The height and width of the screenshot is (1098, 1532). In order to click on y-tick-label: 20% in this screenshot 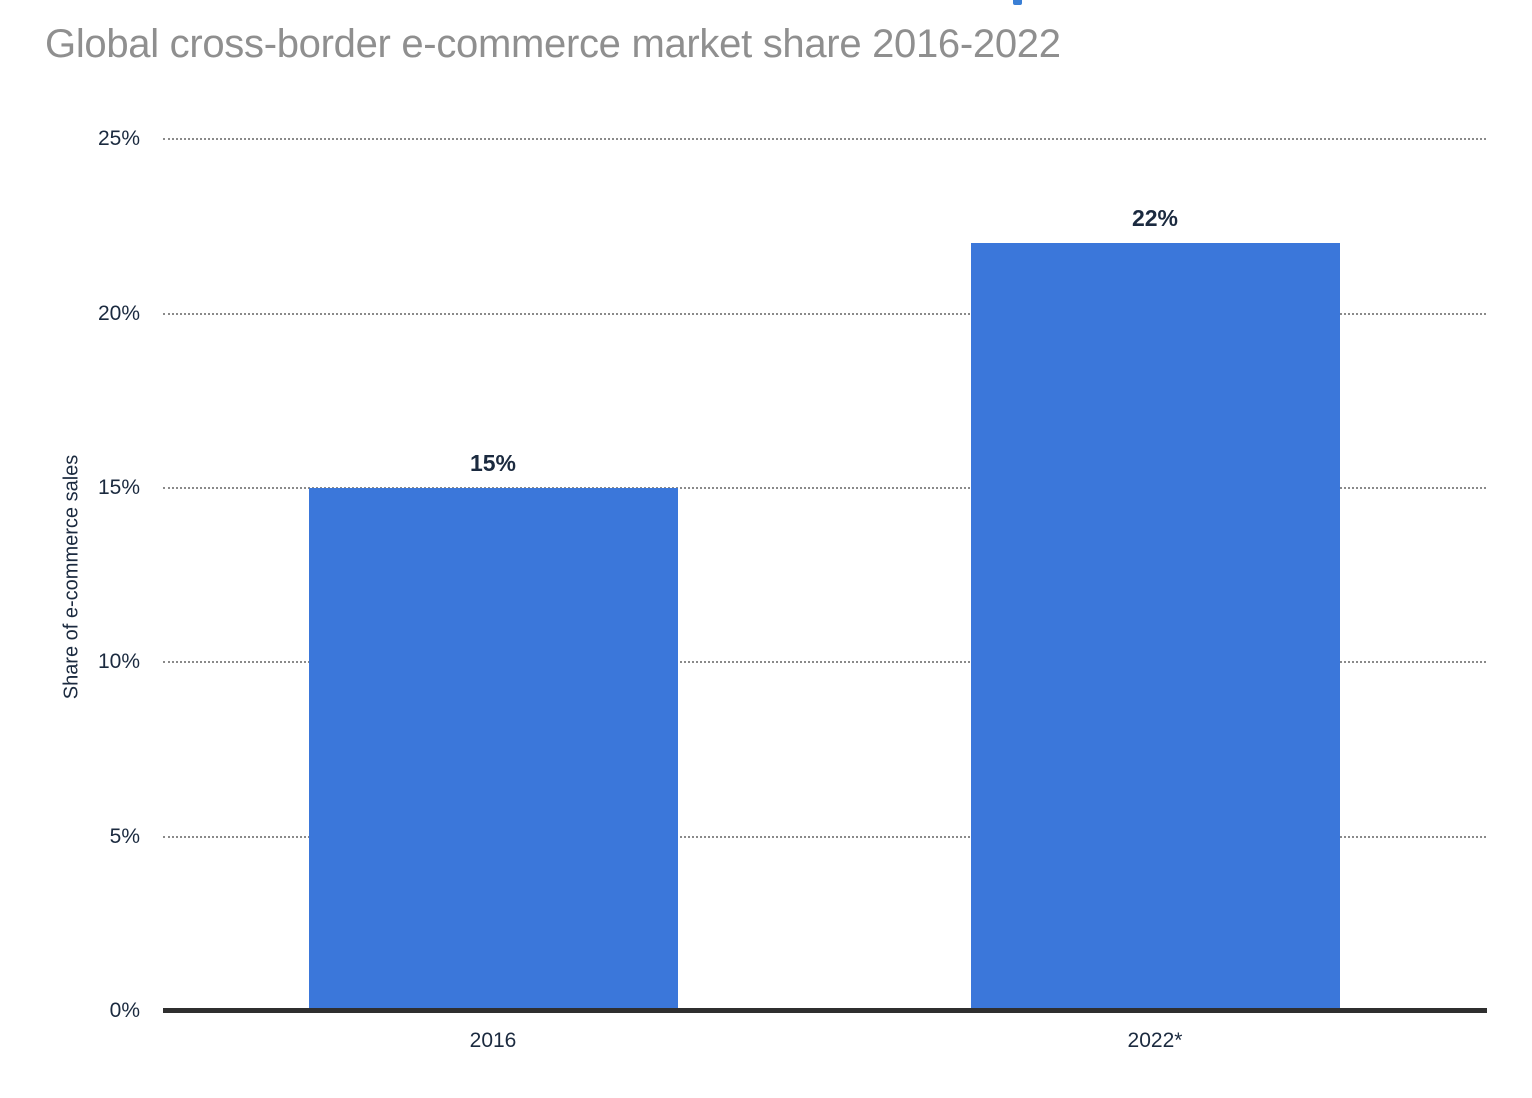, I will do `click(118, 313)`.